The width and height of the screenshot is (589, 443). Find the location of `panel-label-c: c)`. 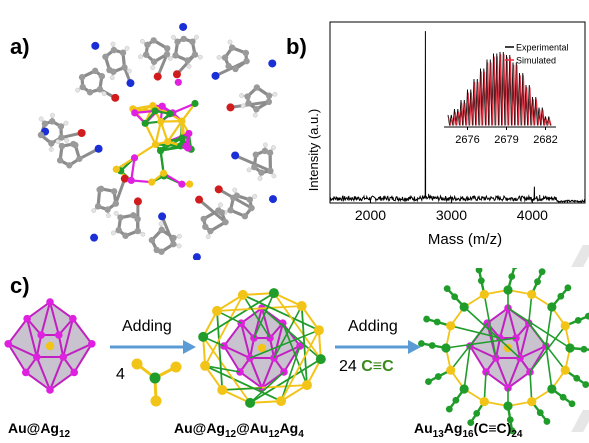

panel-label-c: c) is located at coordinates (20, 285).